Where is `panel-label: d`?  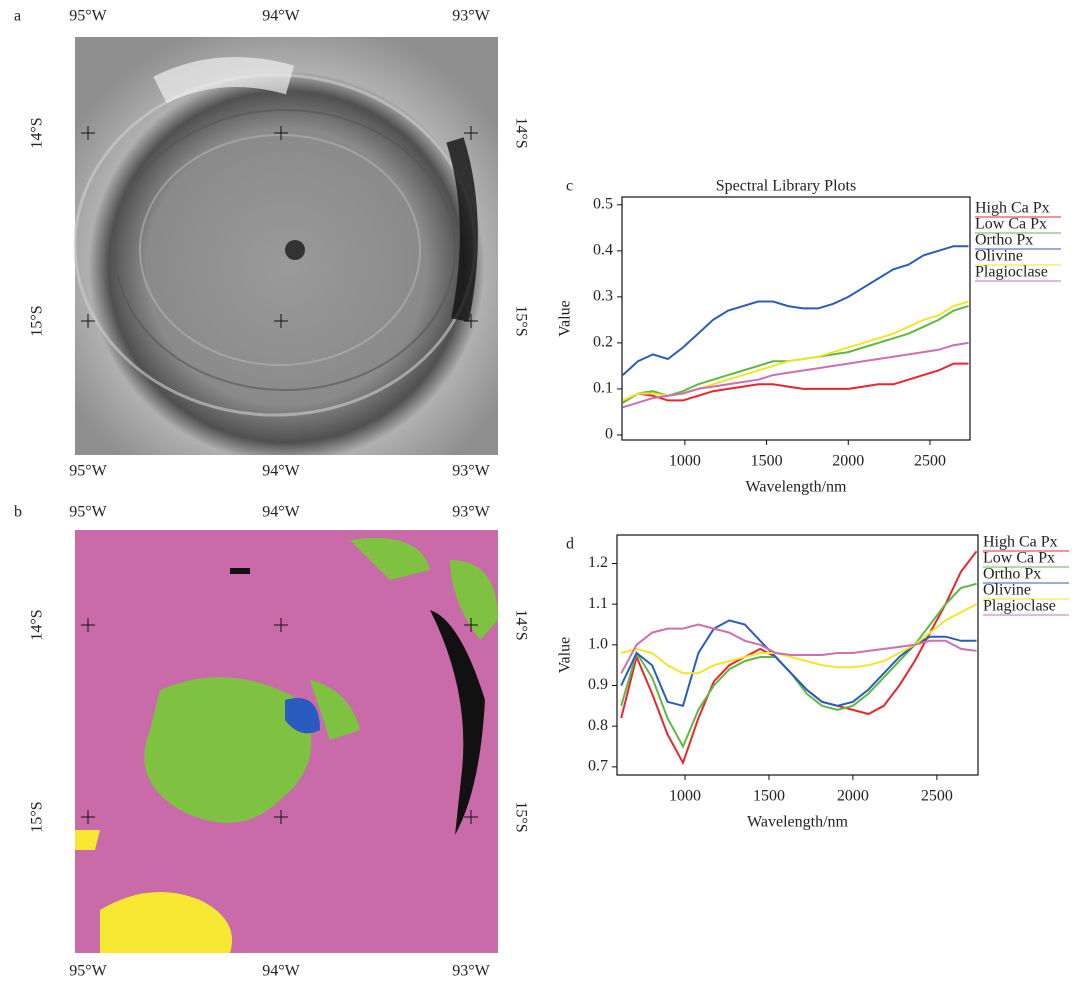 panel-label: d is located at coordinates (570, 544).